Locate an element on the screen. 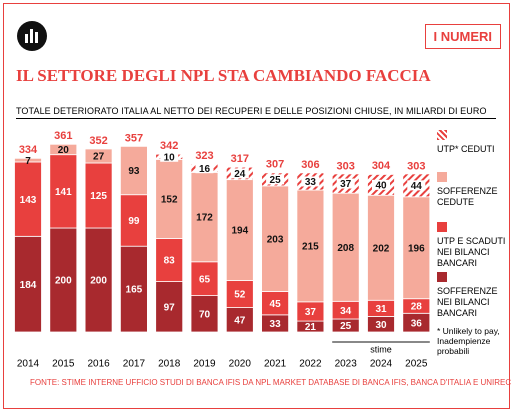 Image resolution: width=515 pixels, height=414 pixels. segment-label: 16 is located at coordinates (205, 169).